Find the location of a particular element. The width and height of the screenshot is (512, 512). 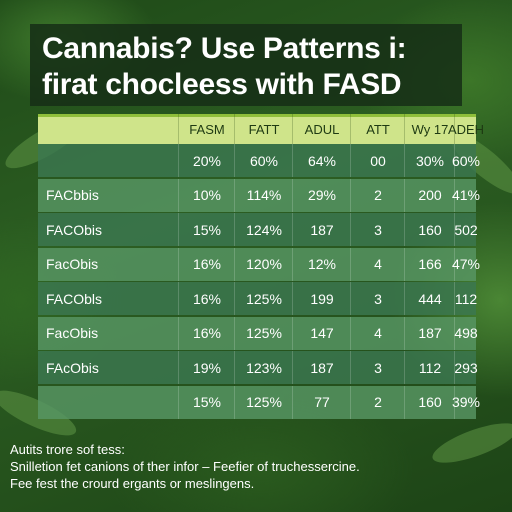

table-cell: 20% is located at coordinates (206, 160).